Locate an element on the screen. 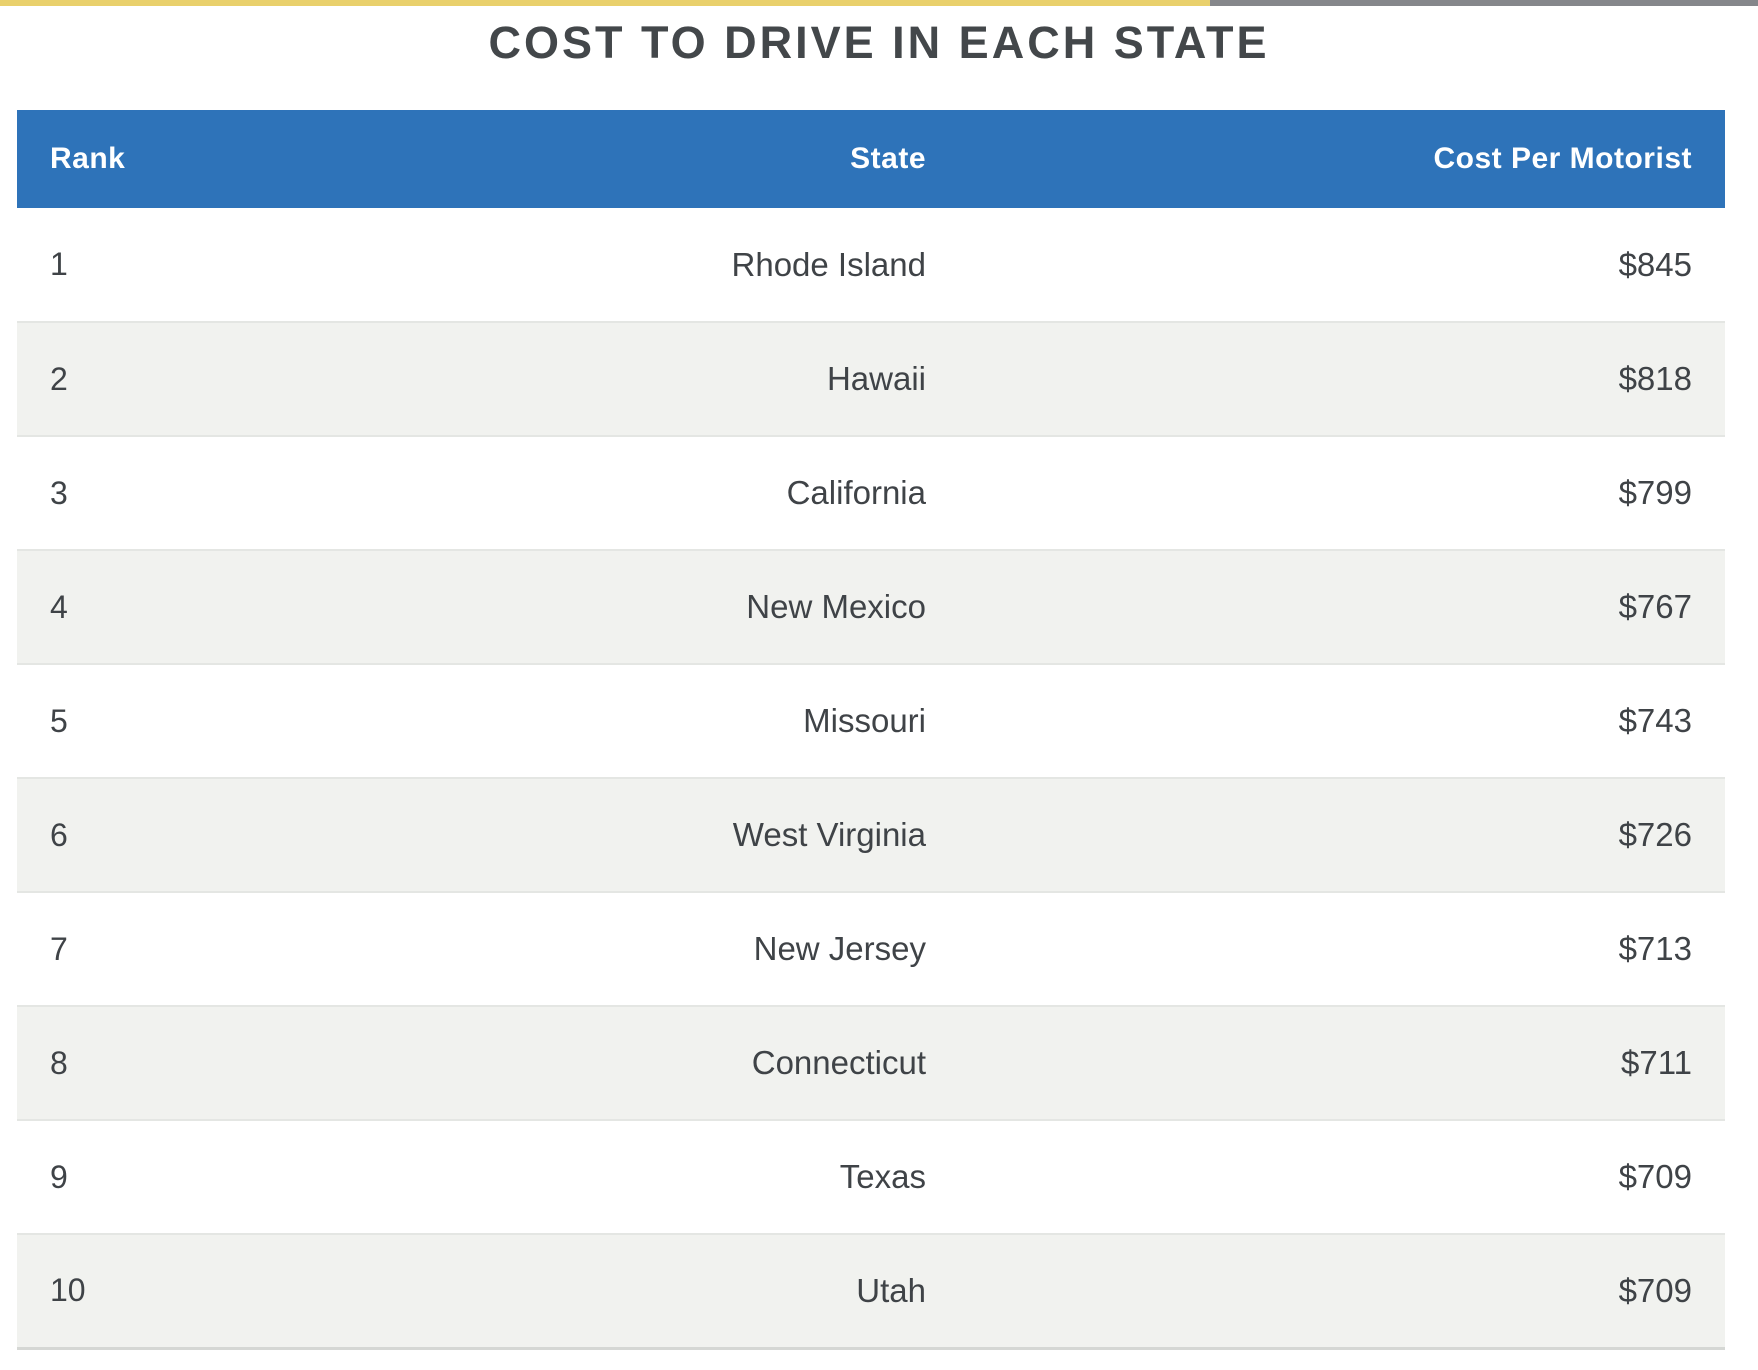 Image resolution: width=1758 pixels, height=1370 pixels. table-row: 7 New Jersey $713 is located at coordinates (871, 948).